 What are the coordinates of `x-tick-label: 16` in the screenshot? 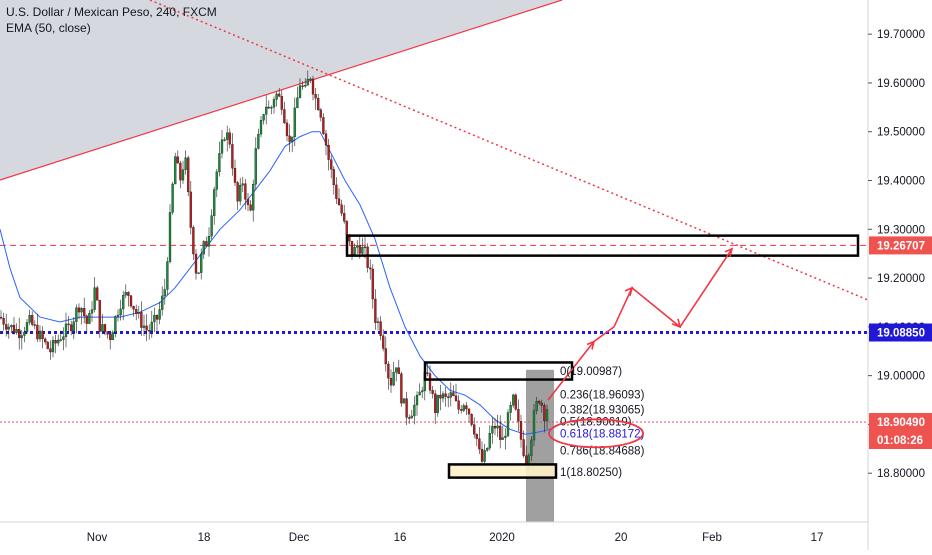 It's located at (400, 538).